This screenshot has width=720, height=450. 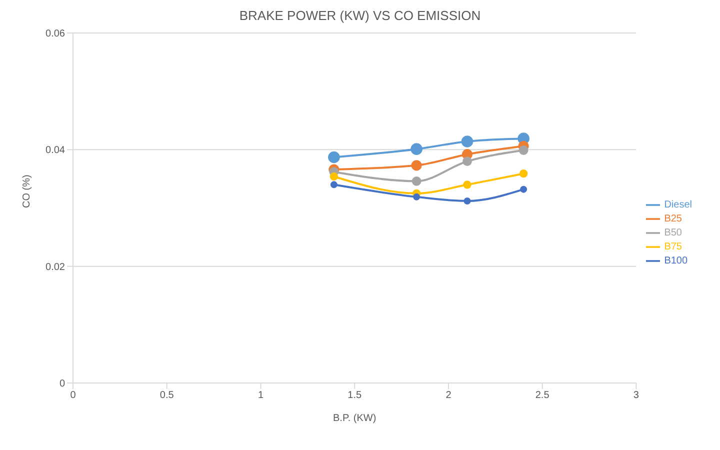 I want to click on x-tick-label: 2.5, so click(x=542, y=396).